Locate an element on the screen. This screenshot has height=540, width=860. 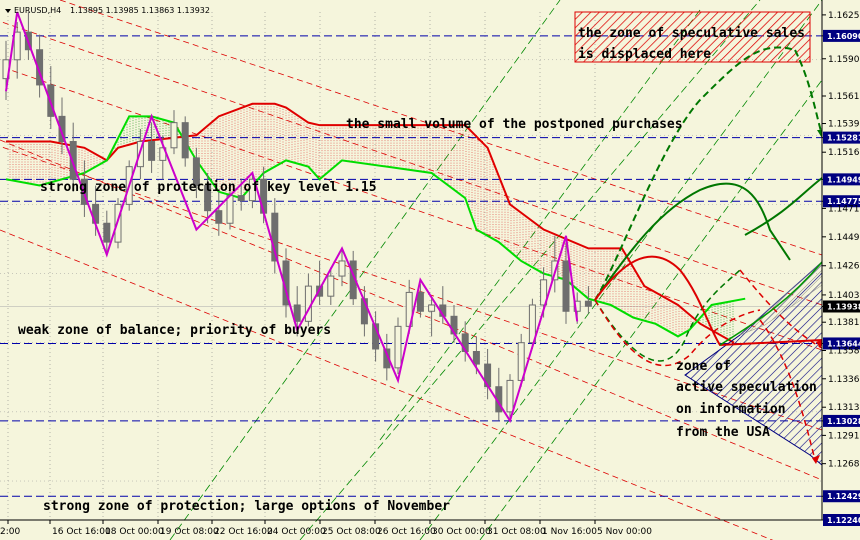
time-tick-label: 24 Oct 00:00 is located at coordinates (296, 532).